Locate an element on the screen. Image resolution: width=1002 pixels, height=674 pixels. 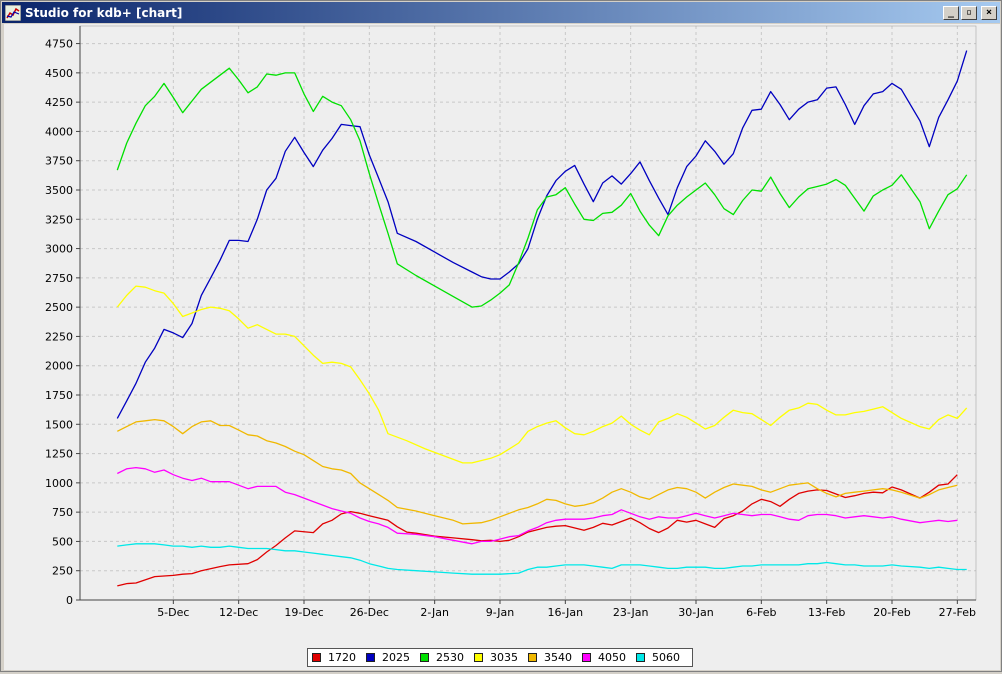
minimize-button: _ is located at coordinates (951, 12).